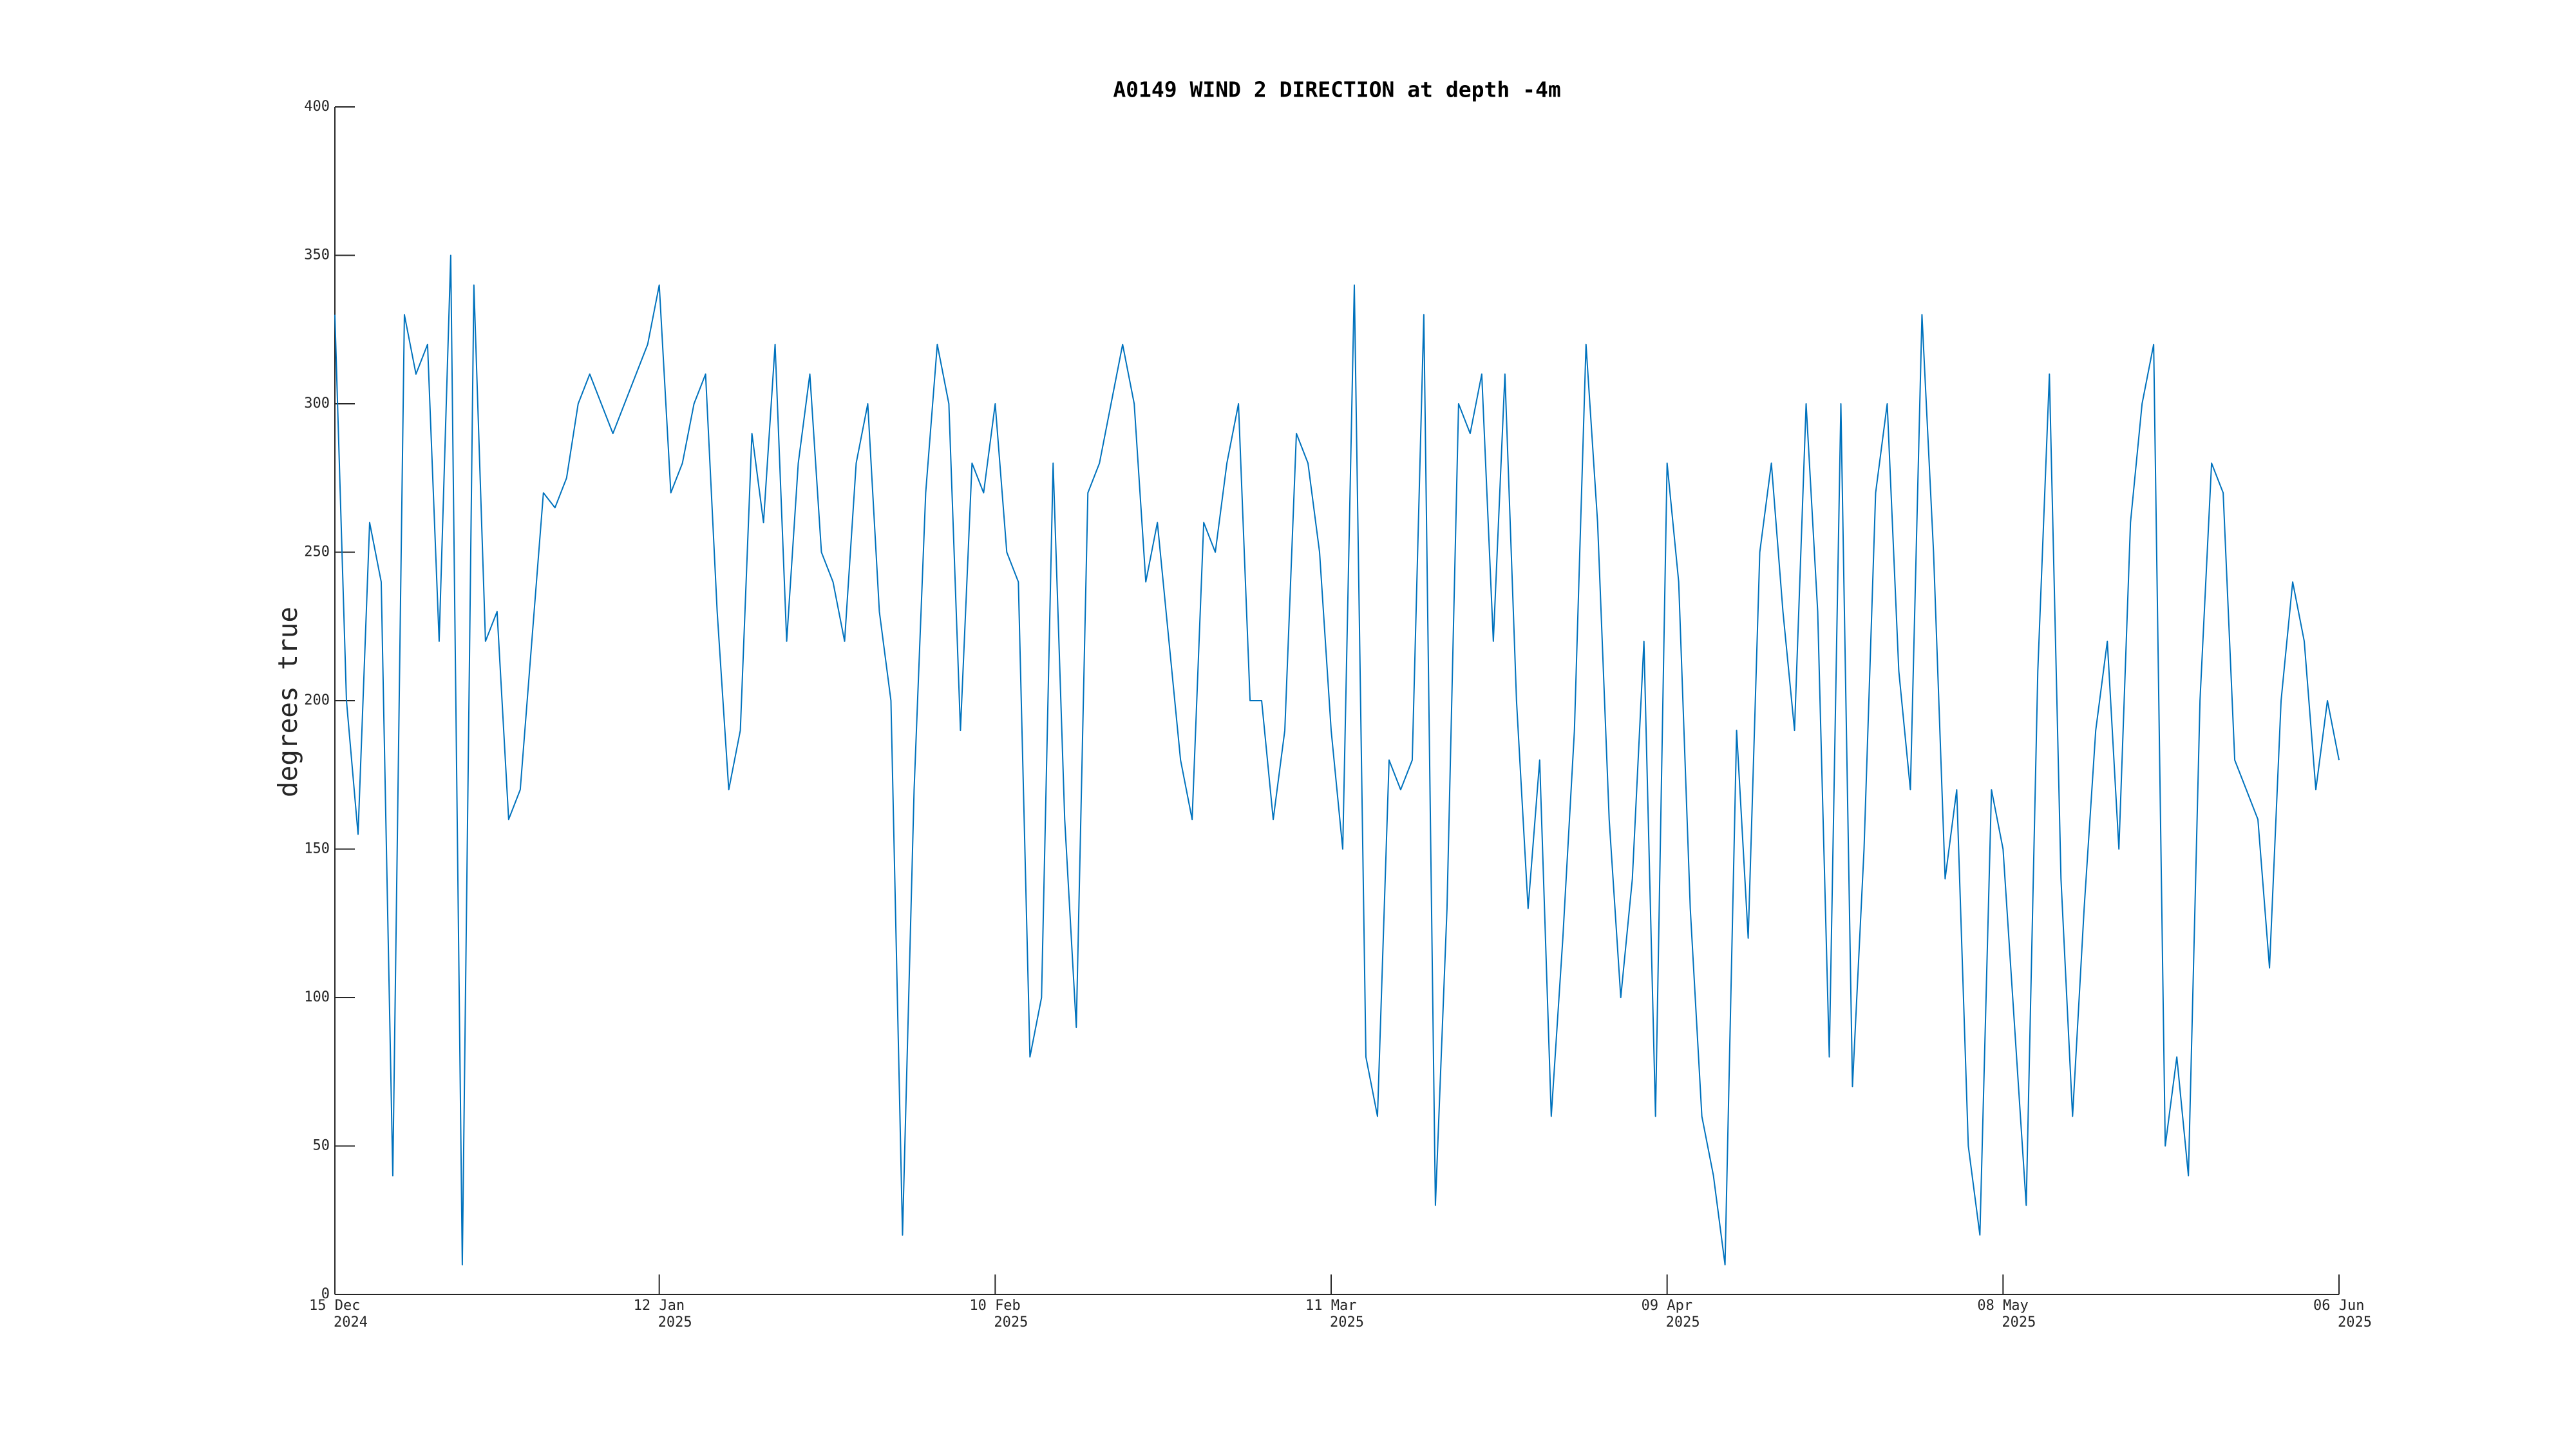 The image size is (2576, 1449). What do you see at coordinates (1337, 89) in the screenshot?
I see `chart-title: A0149 WIND 2 DIRECTION at depth -4m` at bounding box center [1337, 89].